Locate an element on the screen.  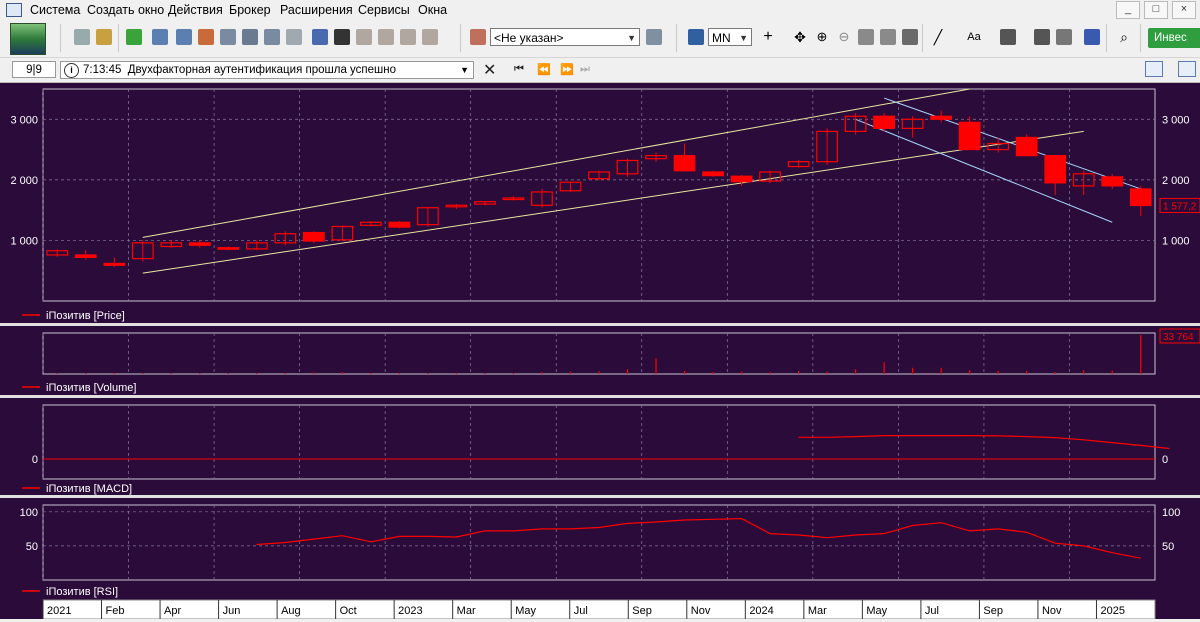
x-tick-label: Apr is located at coordinates (172, 611).